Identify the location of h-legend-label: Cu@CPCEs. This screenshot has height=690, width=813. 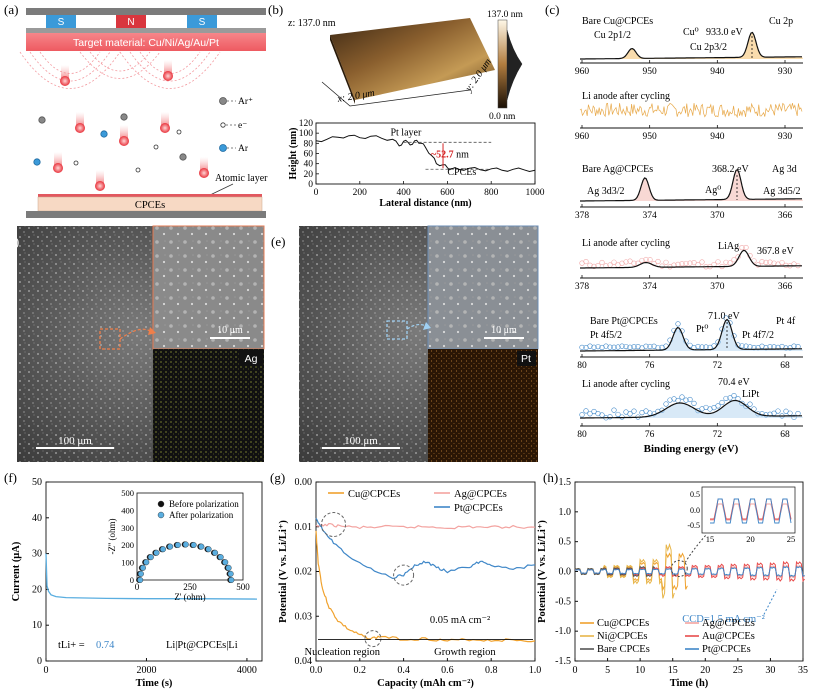
(623, 623).